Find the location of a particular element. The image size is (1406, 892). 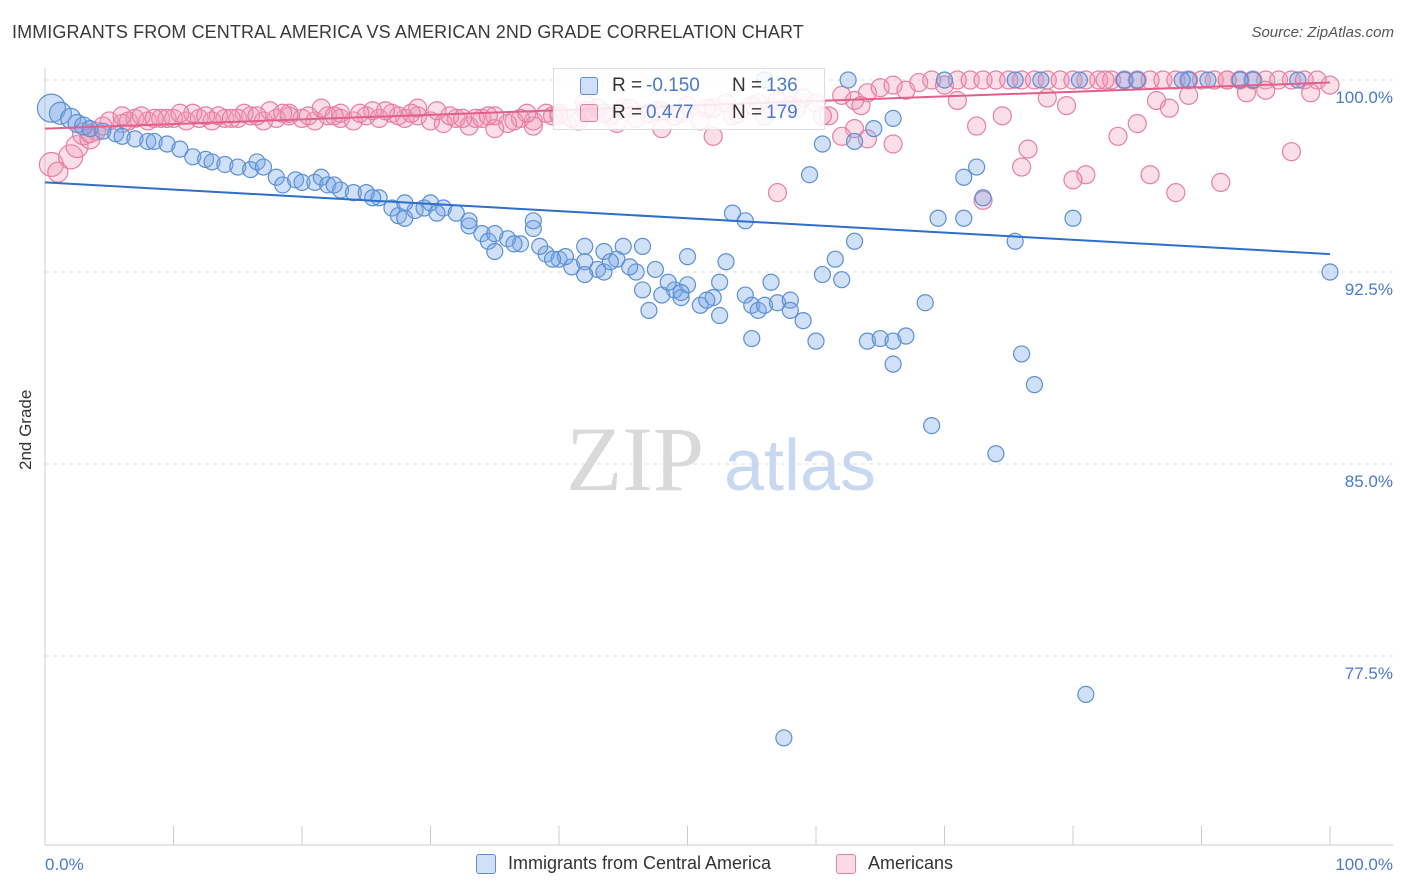

legend-item-americans: Americans is located at coordinates (894, 863).